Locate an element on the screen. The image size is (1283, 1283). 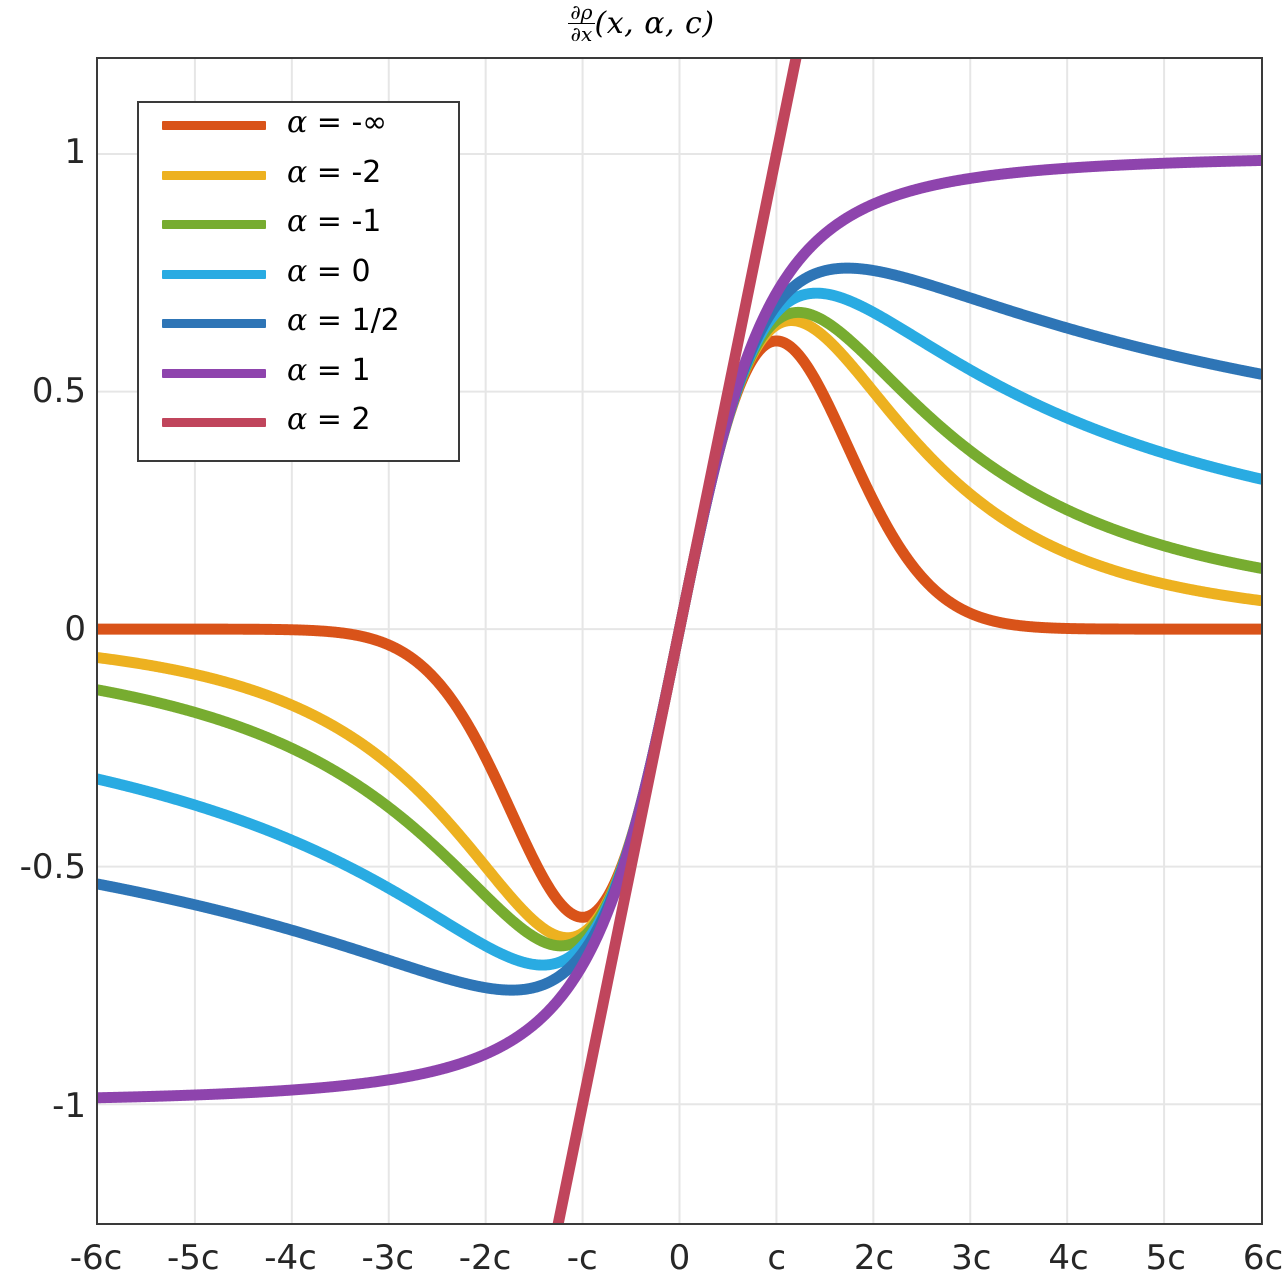
legend-item: α = -2 is located at coordinates (298, 174).